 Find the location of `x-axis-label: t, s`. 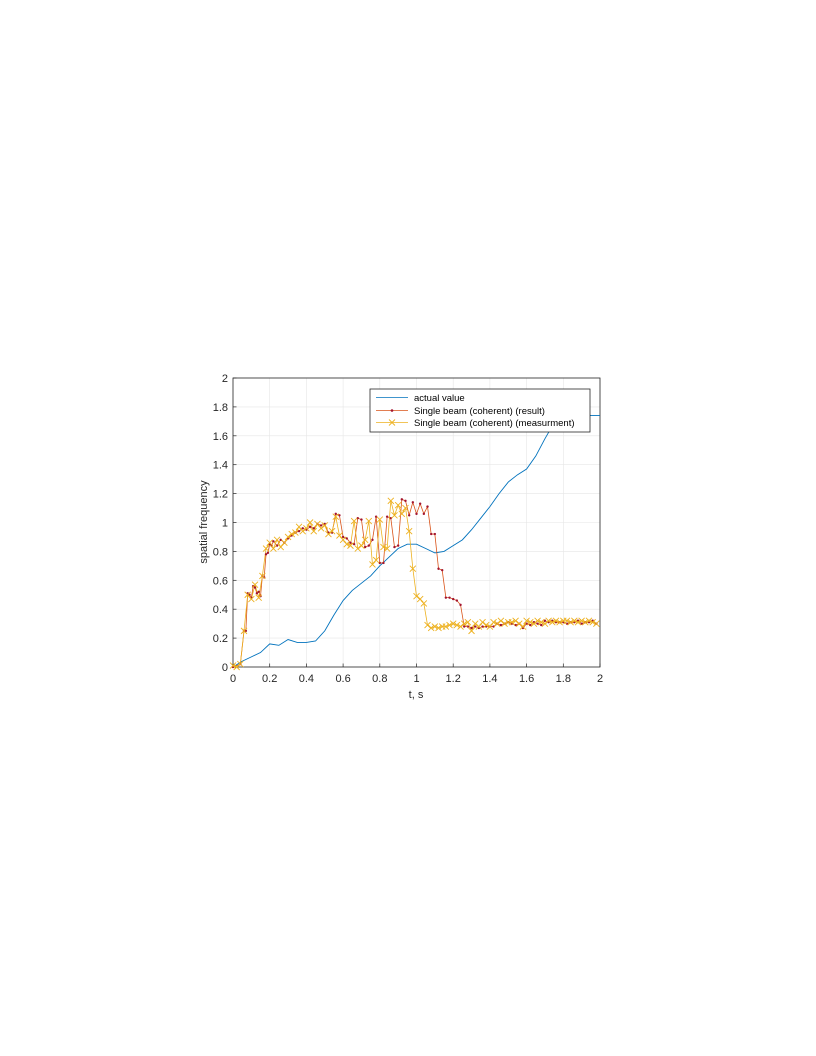

x-axis-label: t, s is located at coordinates (416, 695).